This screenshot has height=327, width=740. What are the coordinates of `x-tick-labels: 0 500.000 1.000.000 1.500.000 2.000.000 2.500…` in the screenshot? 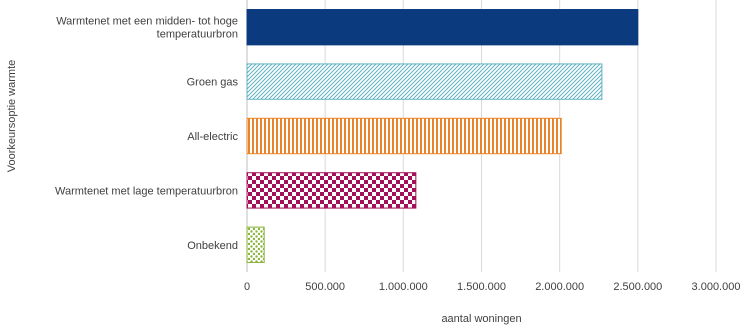 It's located at (492, 287).